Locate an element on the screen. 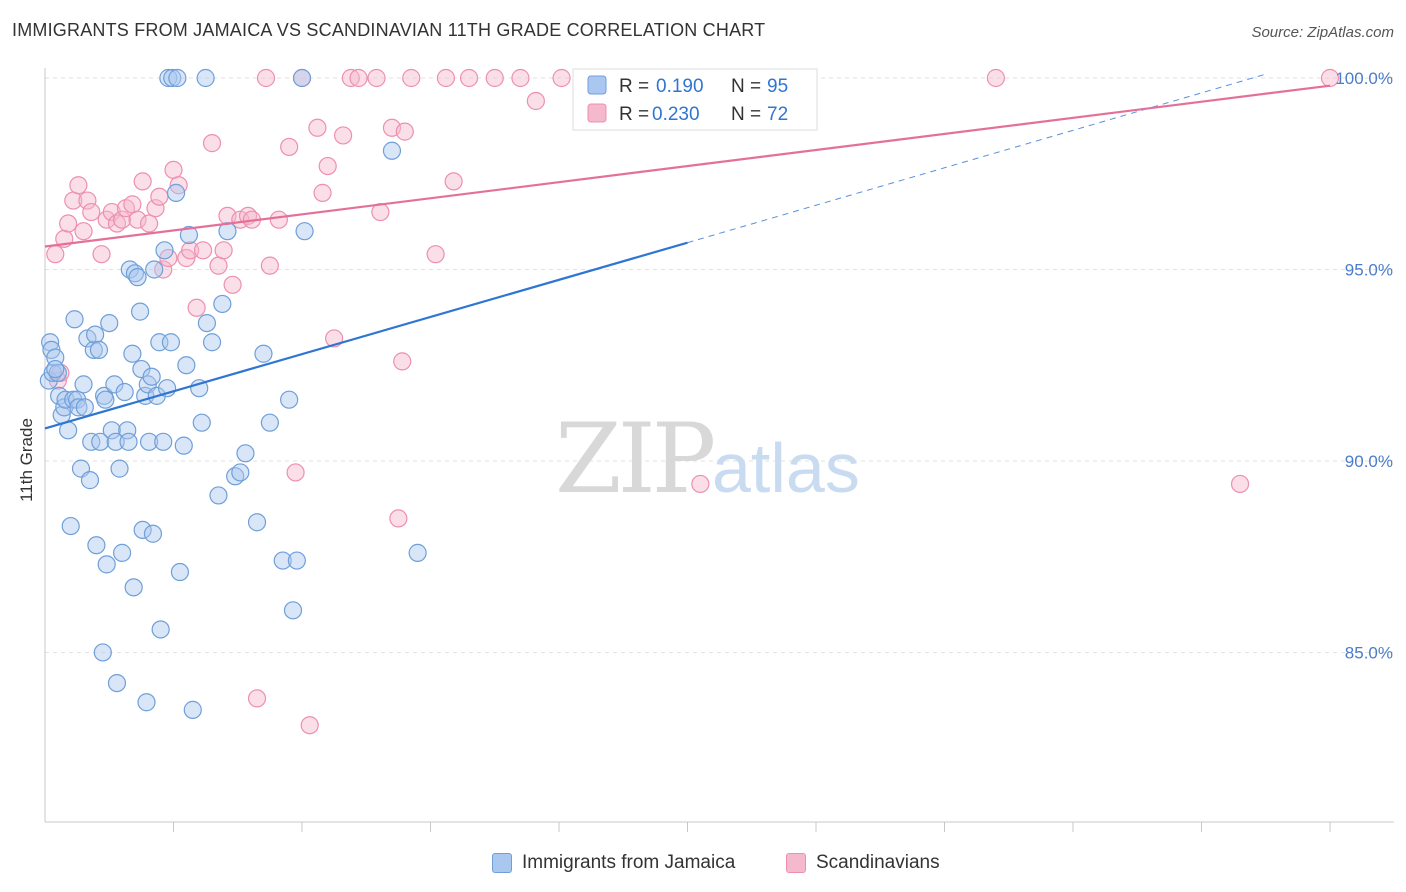  watermark-atlas: atlas is located at coordinates (786, 468).